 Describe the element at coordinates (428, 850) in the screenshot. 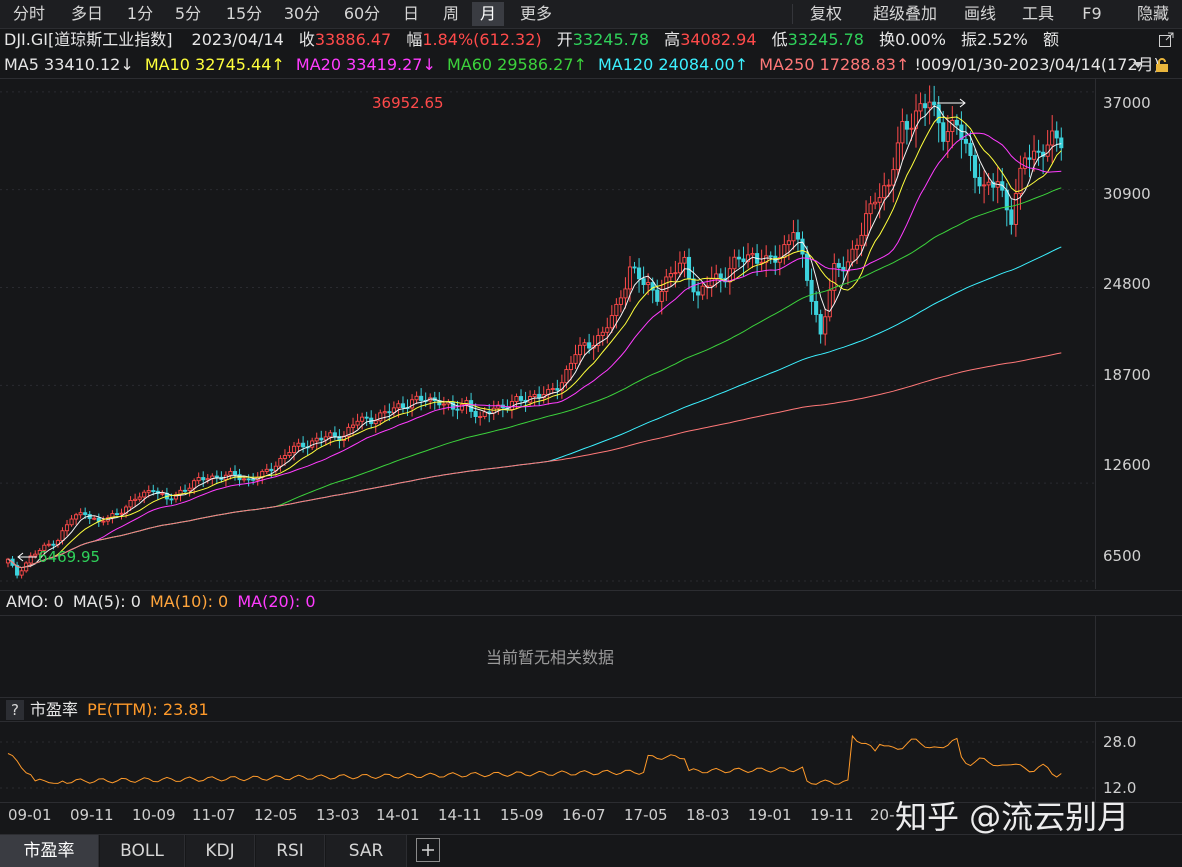

I see `plus-icon` at that location.